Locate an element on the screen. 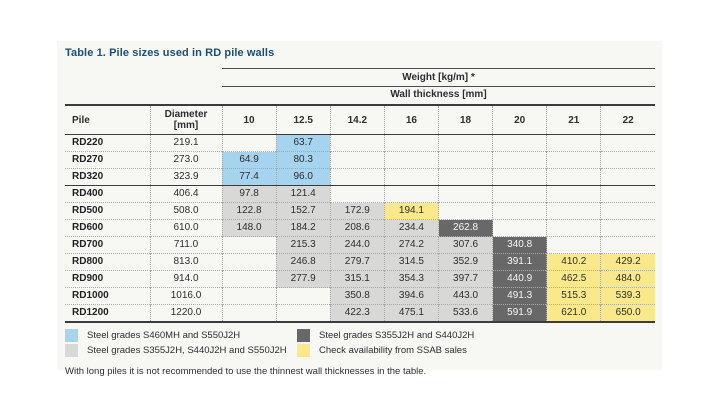 This screenshot has width=720, height=405. diameter-cell: 711.0 is located at coordinates (185, 245).